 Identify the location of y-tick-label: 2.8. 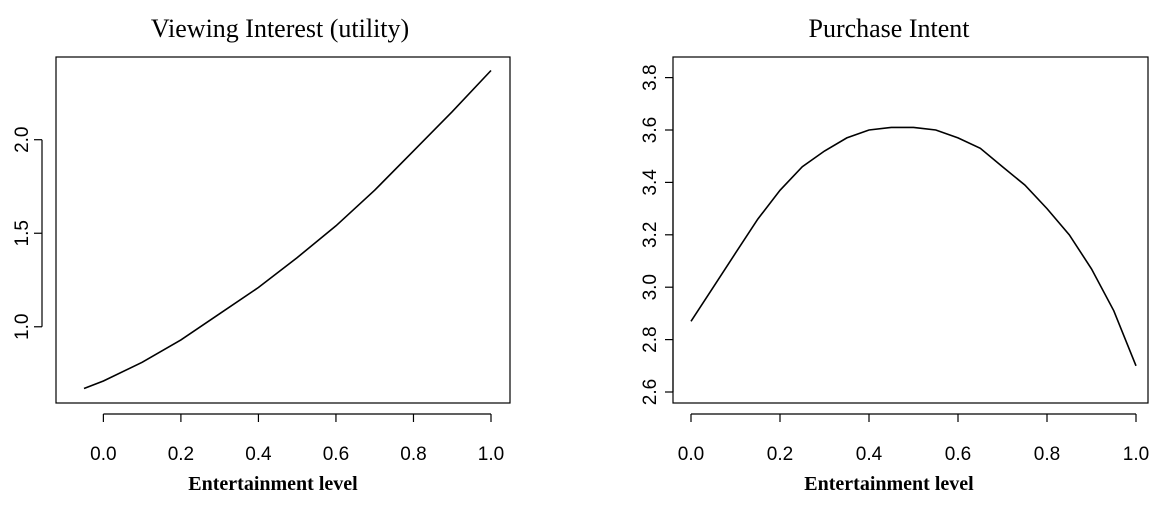
(650, 339).